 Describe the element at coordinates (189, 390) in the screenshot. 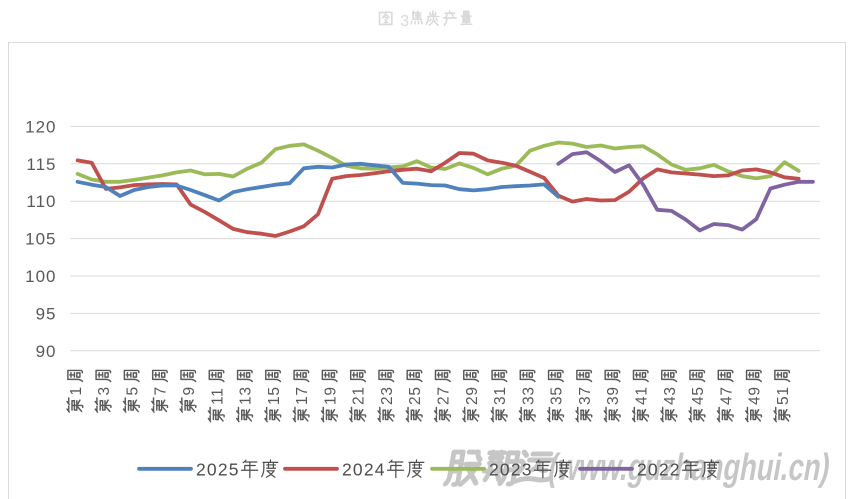

I see `svg-text: 9` at that location.